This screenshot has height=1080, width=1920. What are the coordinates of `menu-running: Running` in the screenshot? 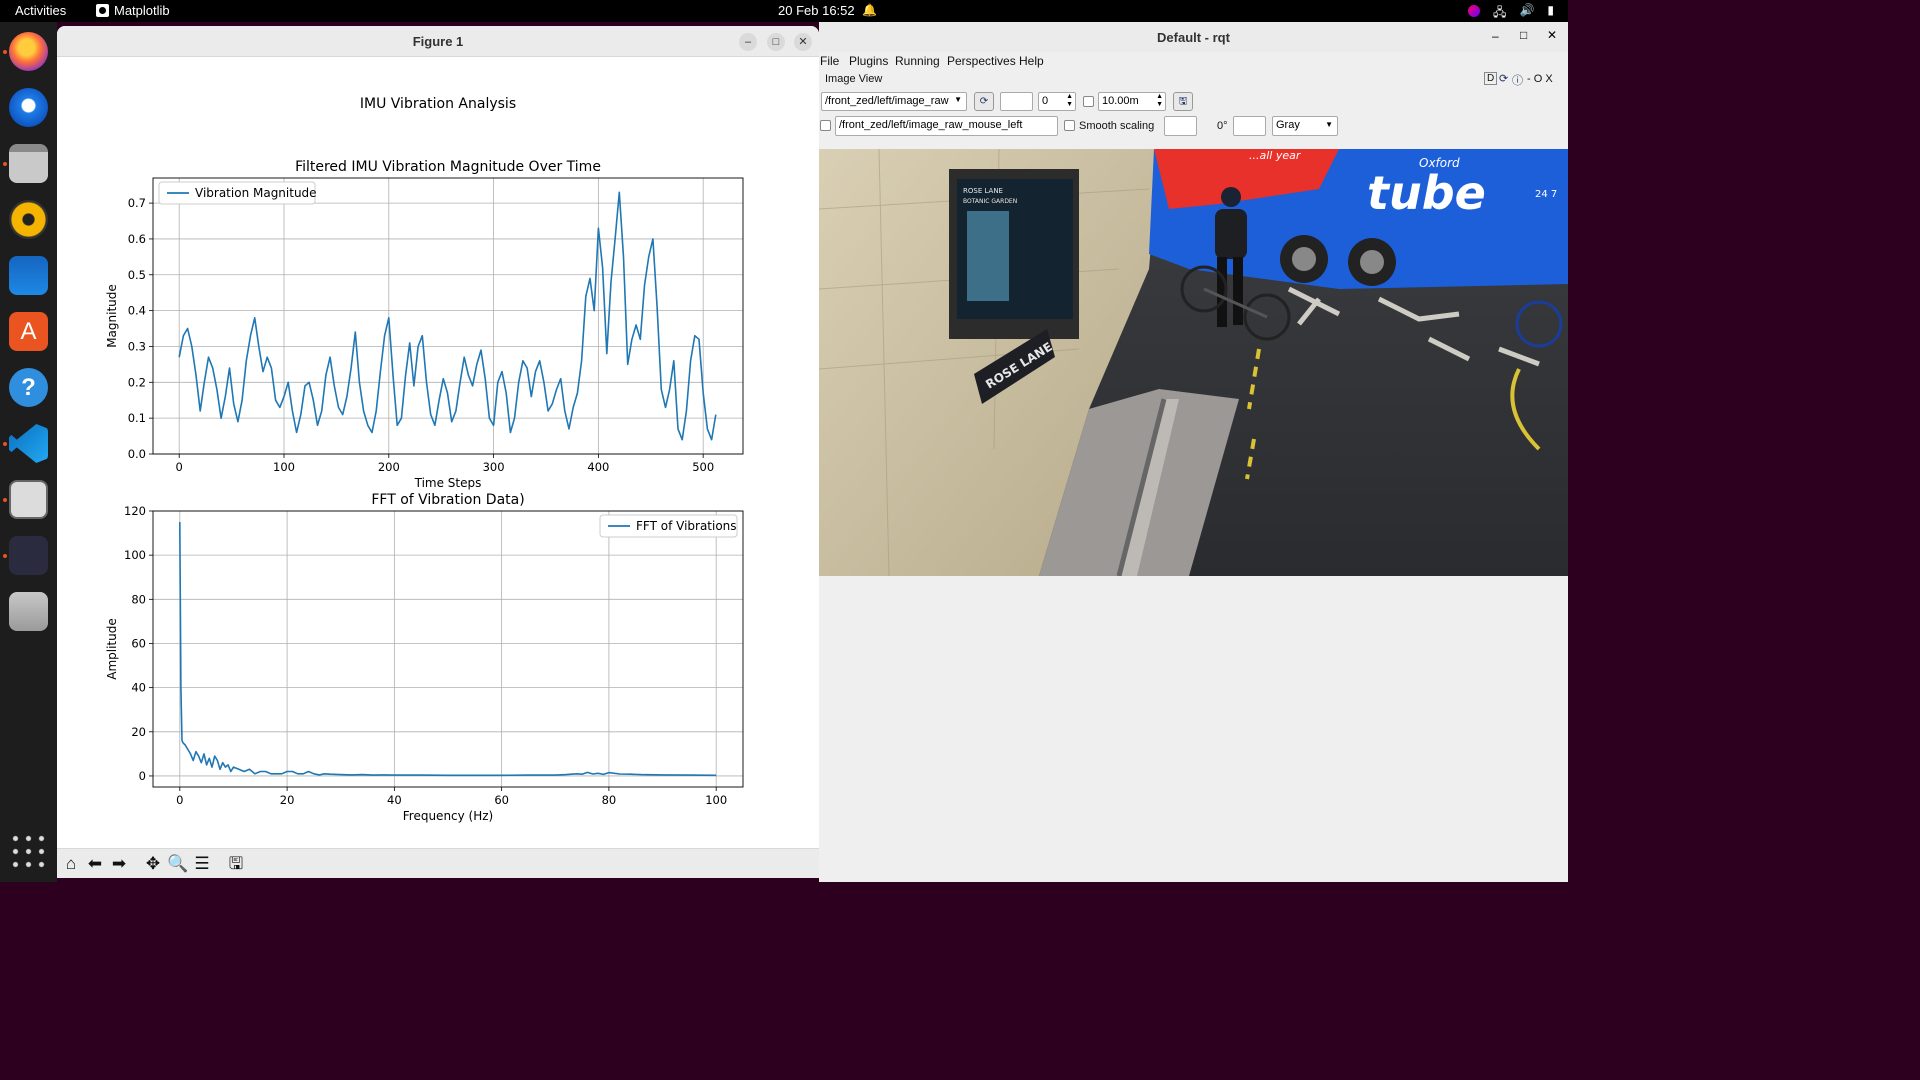 It's located at (917, 61).